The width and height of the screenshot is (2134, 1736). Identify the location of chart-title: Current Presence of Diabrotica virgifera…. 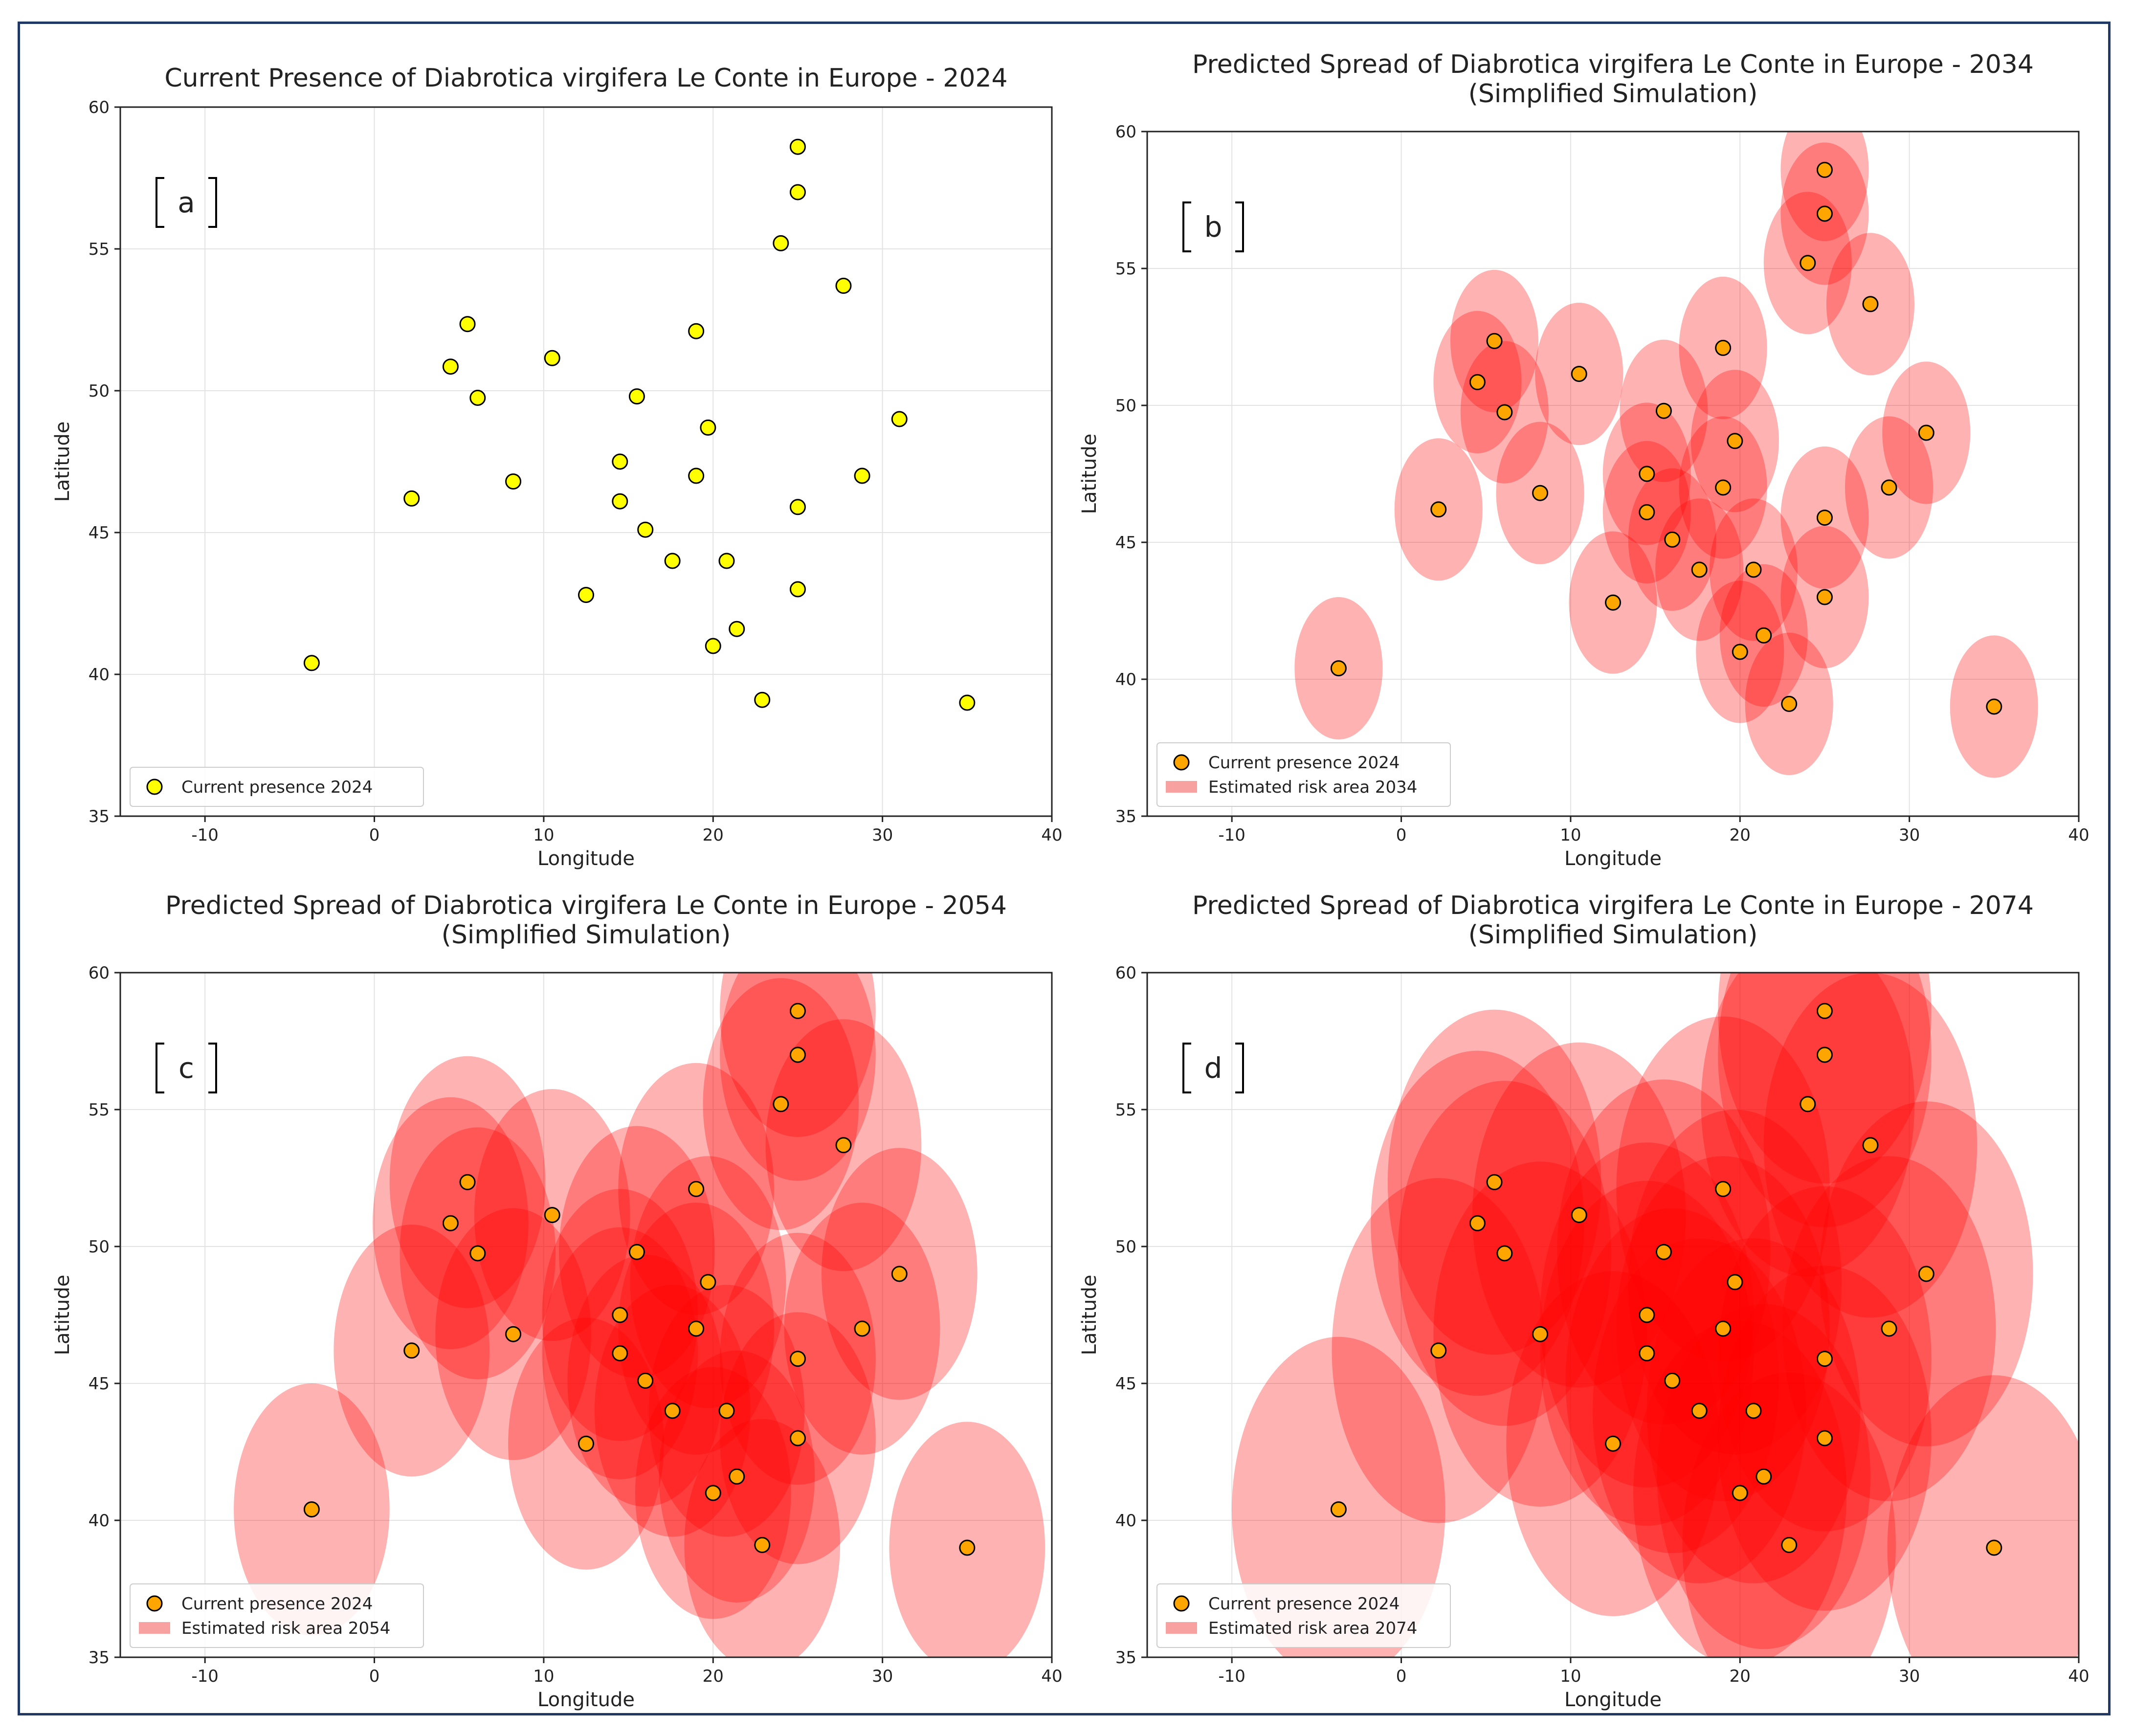
(585, 78).